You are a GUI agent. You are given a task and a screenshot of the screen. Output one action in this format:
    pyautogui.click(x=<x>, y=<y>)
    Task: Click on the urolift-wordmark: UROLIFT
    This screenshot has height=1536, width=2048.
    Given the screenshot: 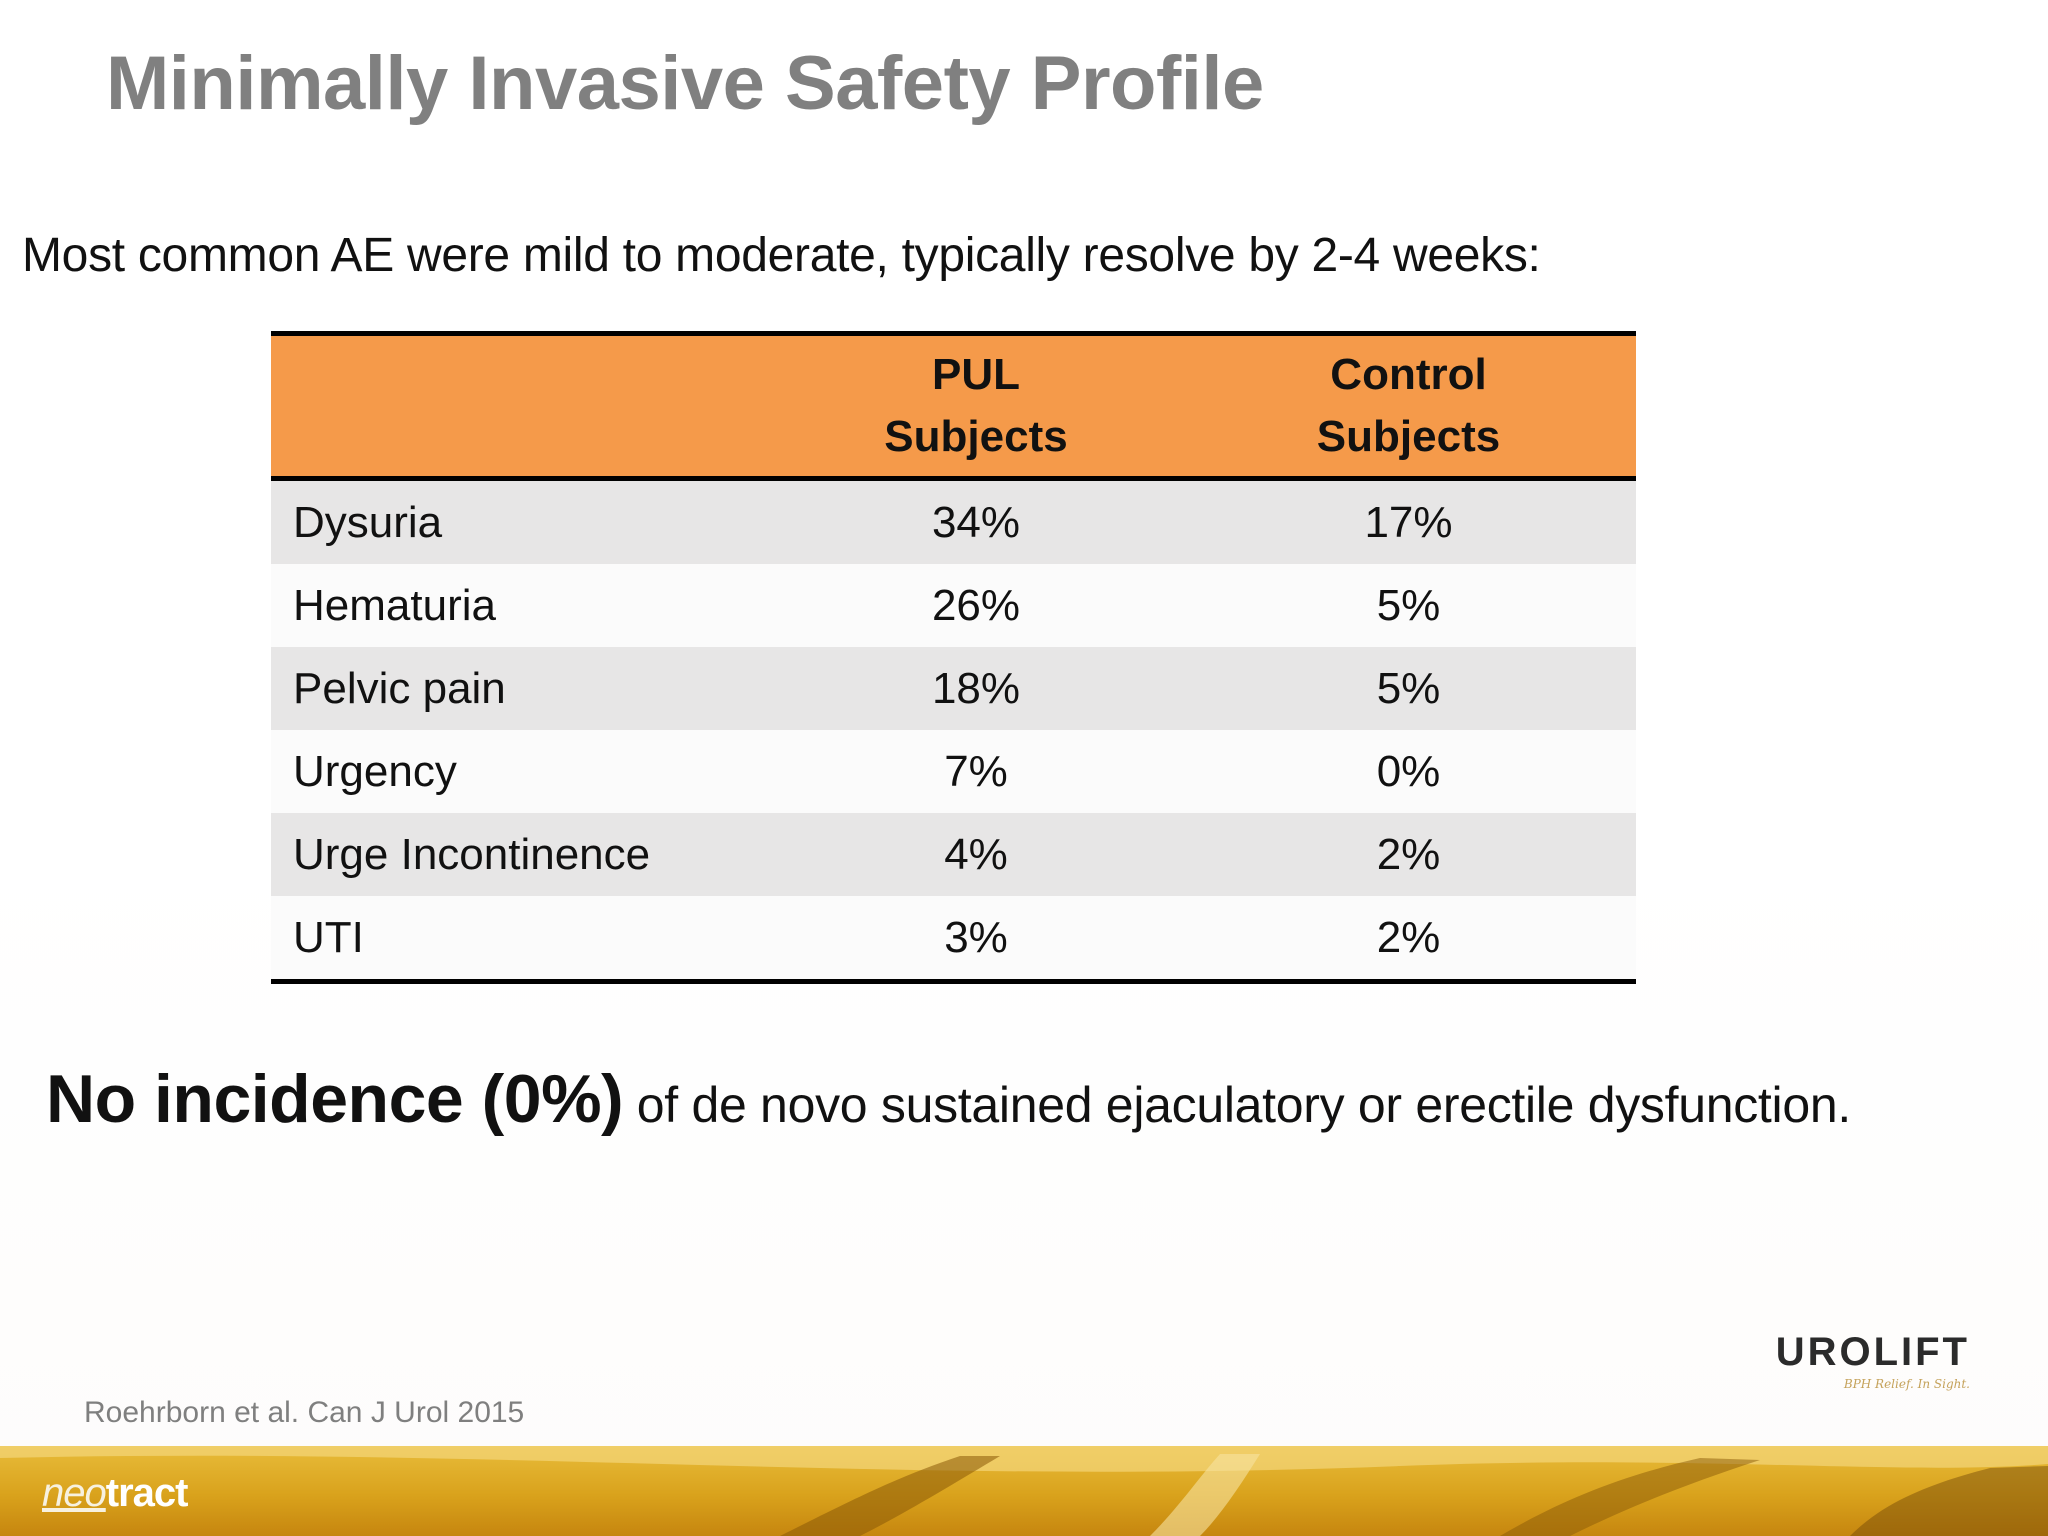 What is the action you would take?
    pyautogui.click(x=1872, y=1352)
    